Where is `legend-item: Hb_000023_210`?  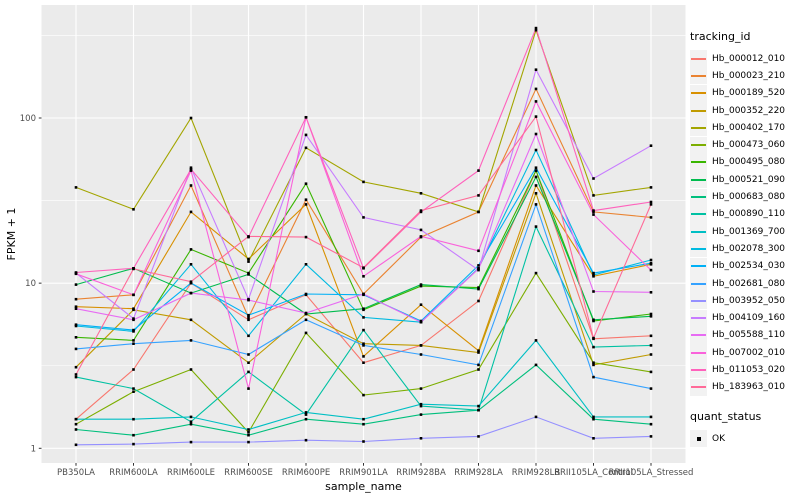 legend-item: Hb_000023_210 is located at coordinates (737, 76).